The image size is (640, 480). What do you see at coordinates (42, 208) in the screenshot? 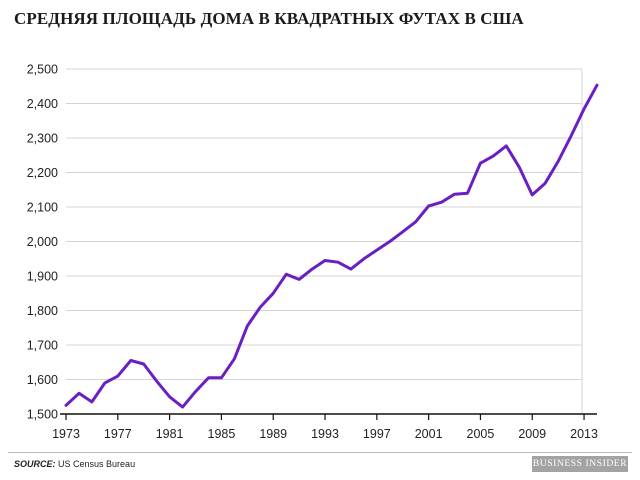
I see `y-tick-label: 2,100` at bounding box center [42, 208].